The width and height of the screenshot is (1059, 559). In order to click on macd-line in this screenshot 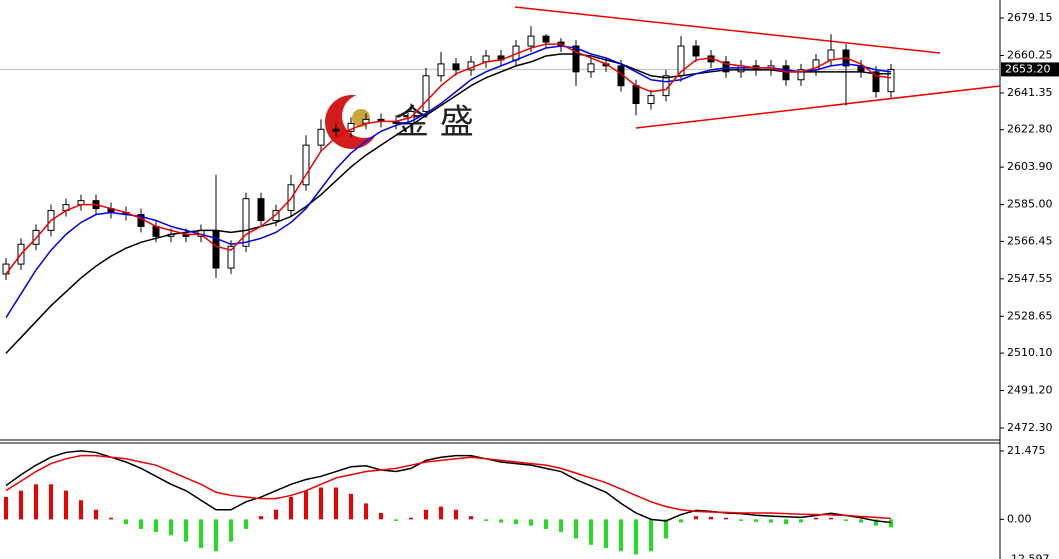, I will do `click(448, 487)`.